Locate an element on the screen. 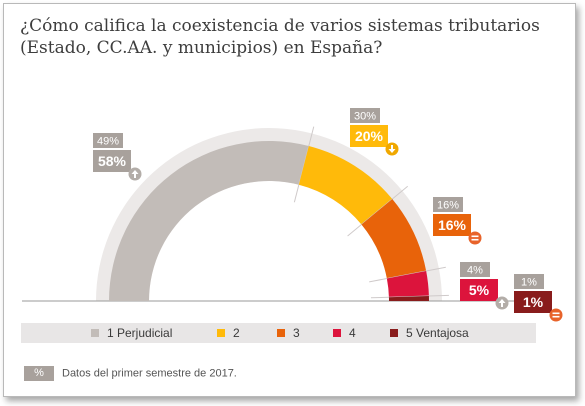  current-value: 20% is located at coordinates (369, 136).